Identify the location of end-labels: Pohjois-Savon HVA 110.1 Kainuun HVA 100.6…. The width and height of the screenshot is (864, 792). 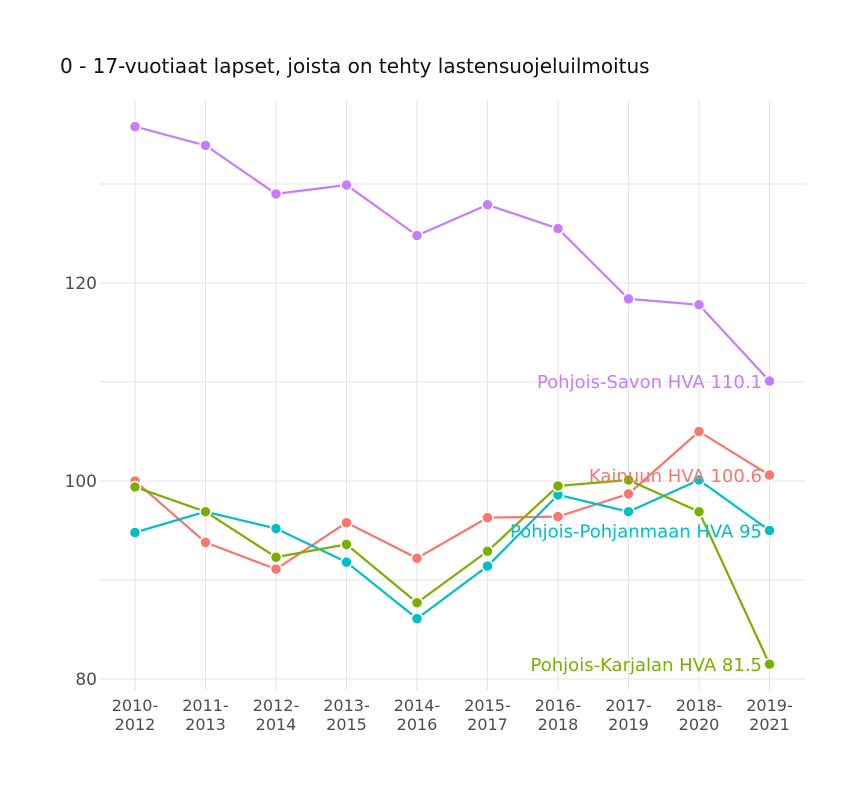
(636, 524).